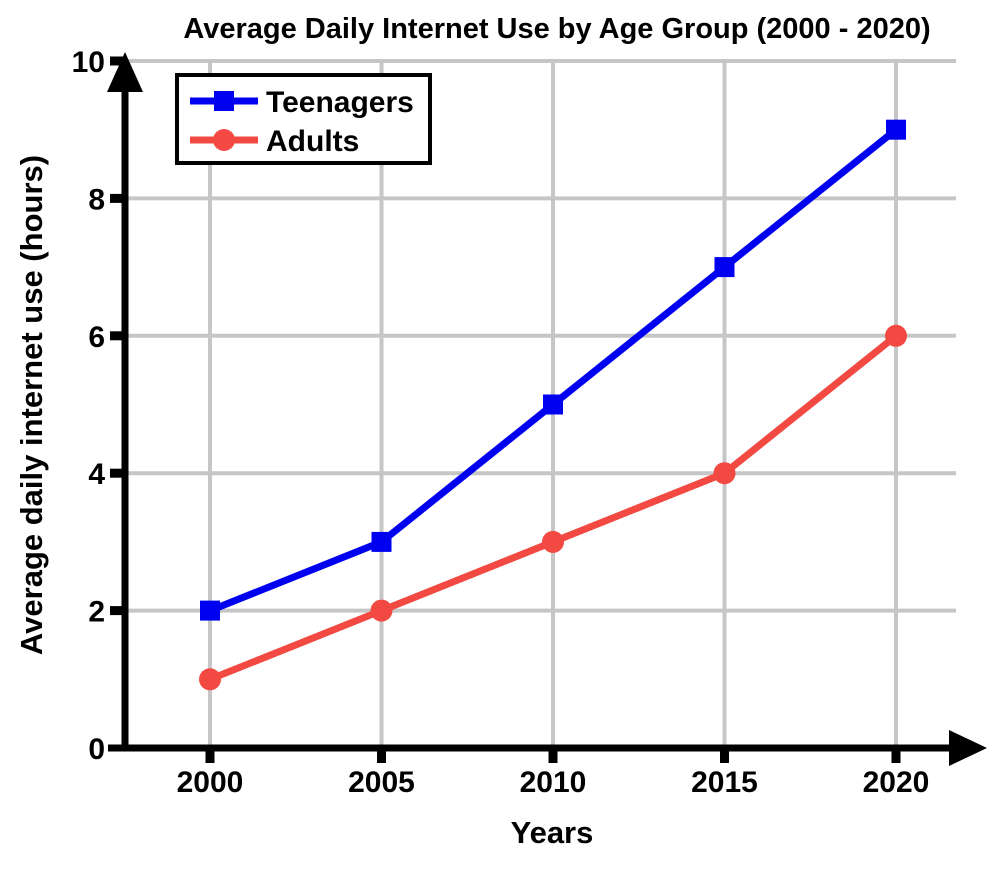 The image size is (1000, 869). I want to click on x-tick-label: 2020, so click(896, 782).